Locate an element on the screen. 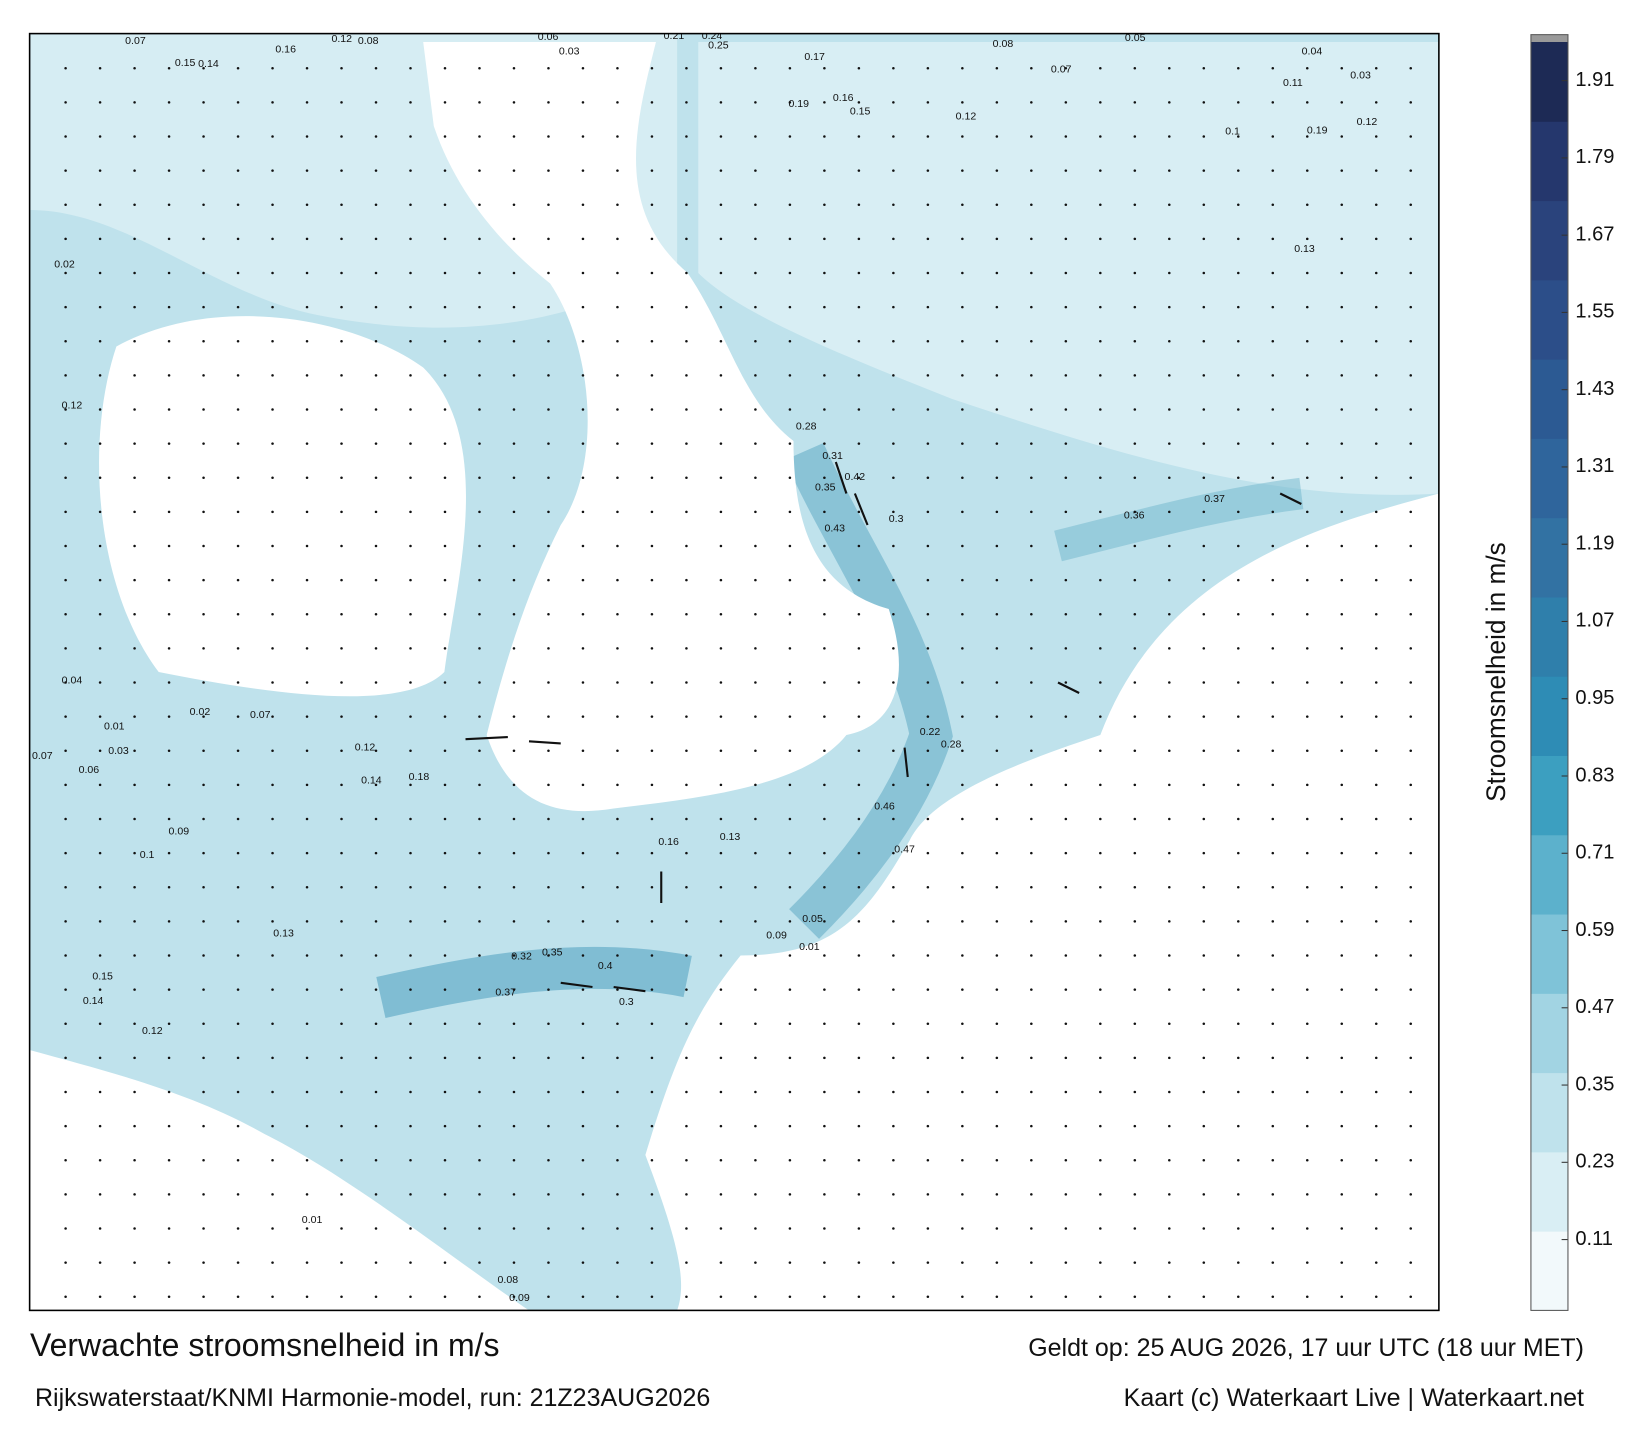  value-label: 0.4 is located at coordinates (605, 966).